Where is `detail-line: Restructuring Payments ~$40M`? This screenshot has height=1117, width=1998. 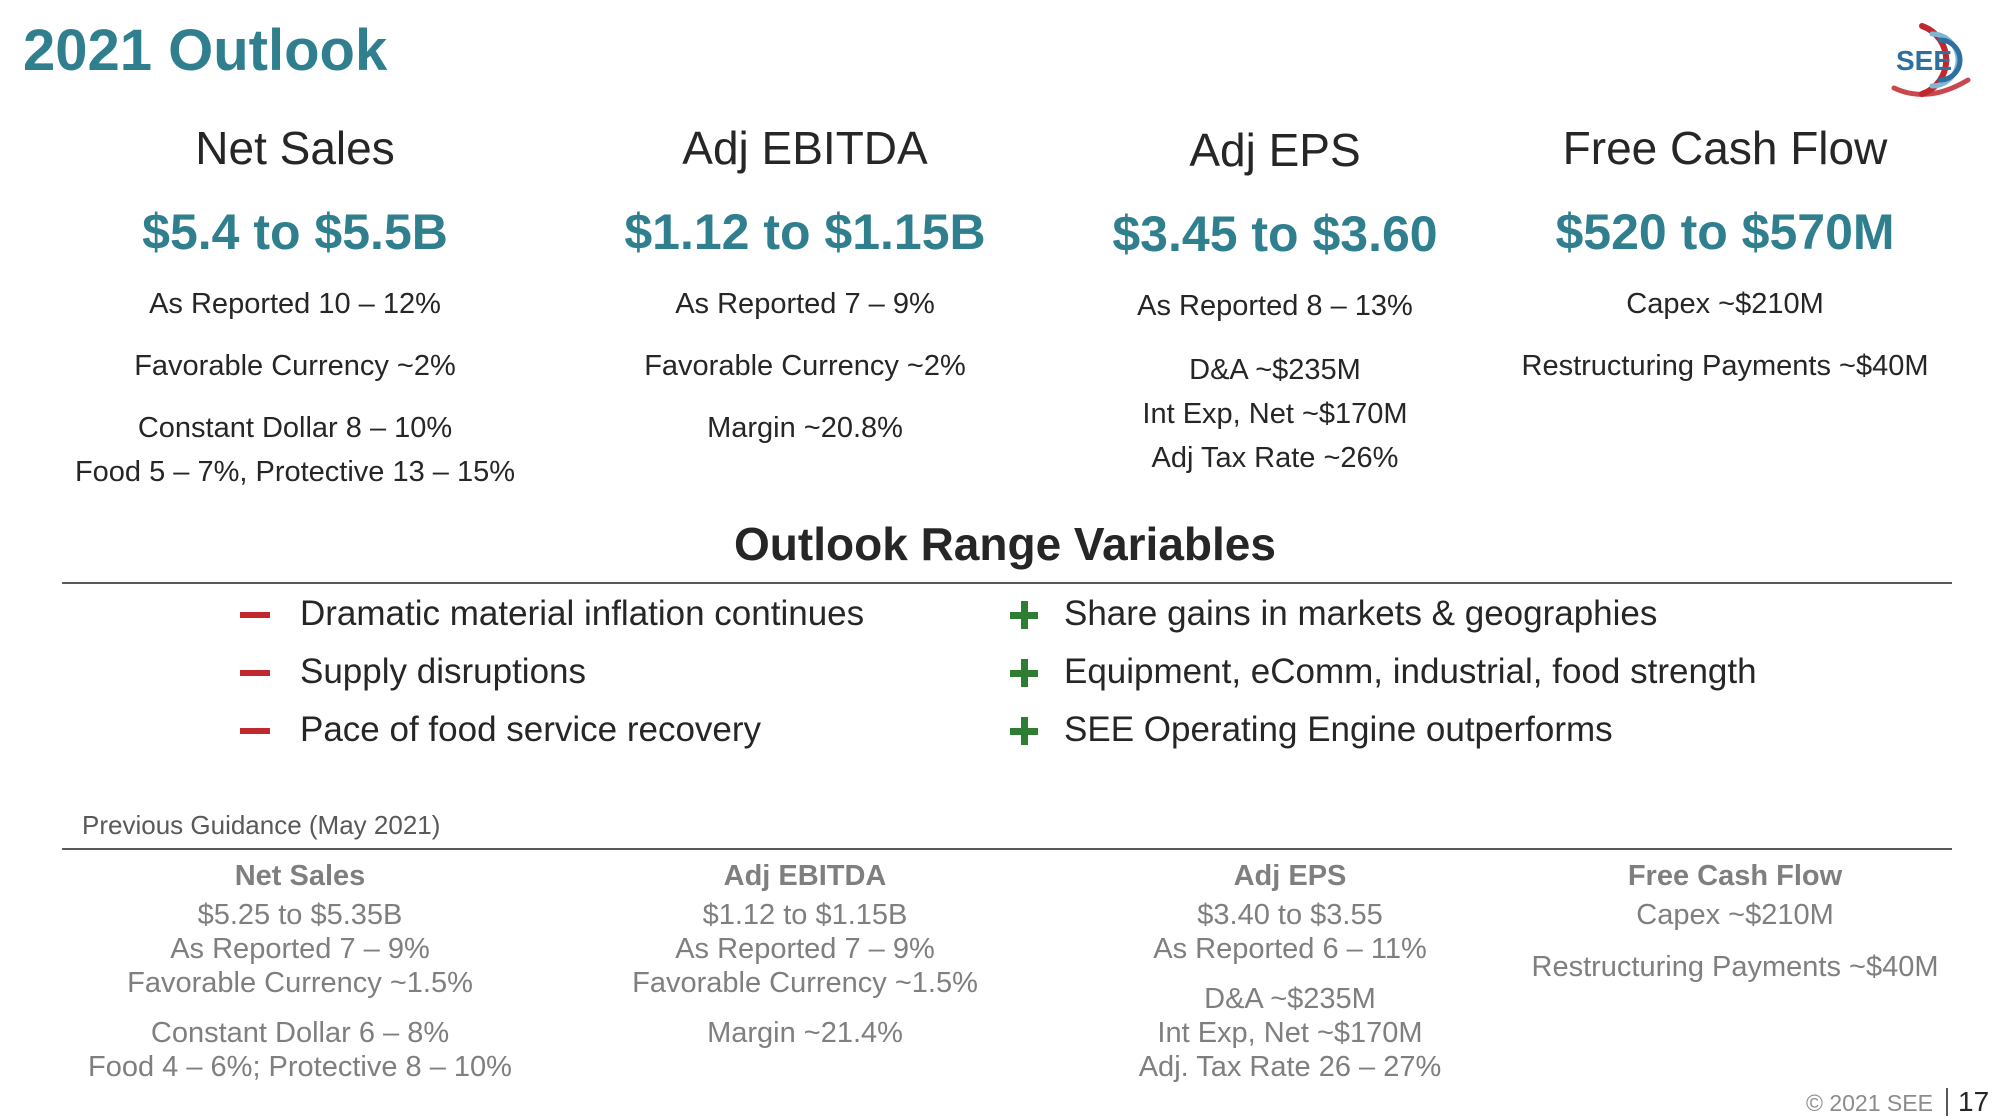 detail-line: Restructuring Payments ~$40M is located at coordinates (1725, 366).